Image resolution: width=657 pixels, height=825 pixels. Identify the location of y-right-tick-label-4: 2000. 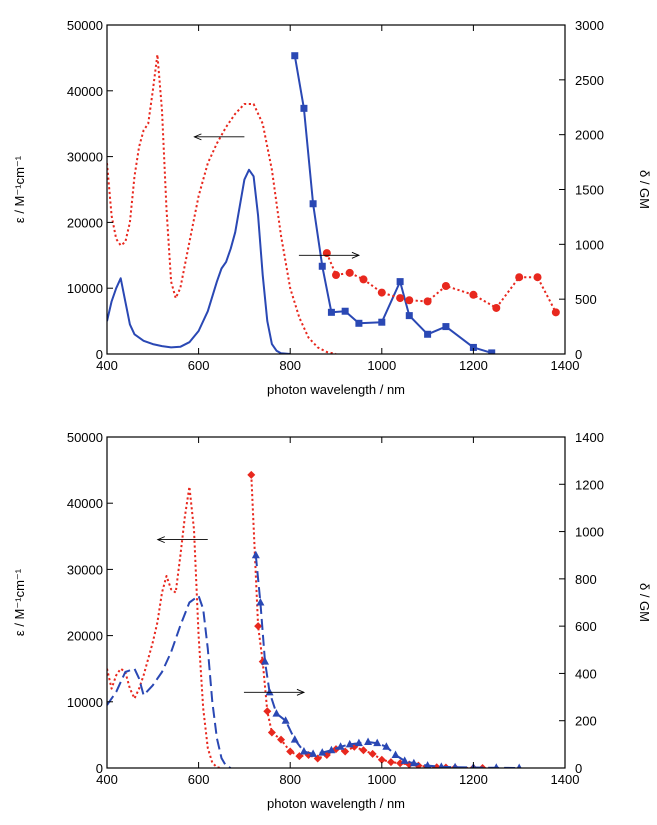
(589, 135).